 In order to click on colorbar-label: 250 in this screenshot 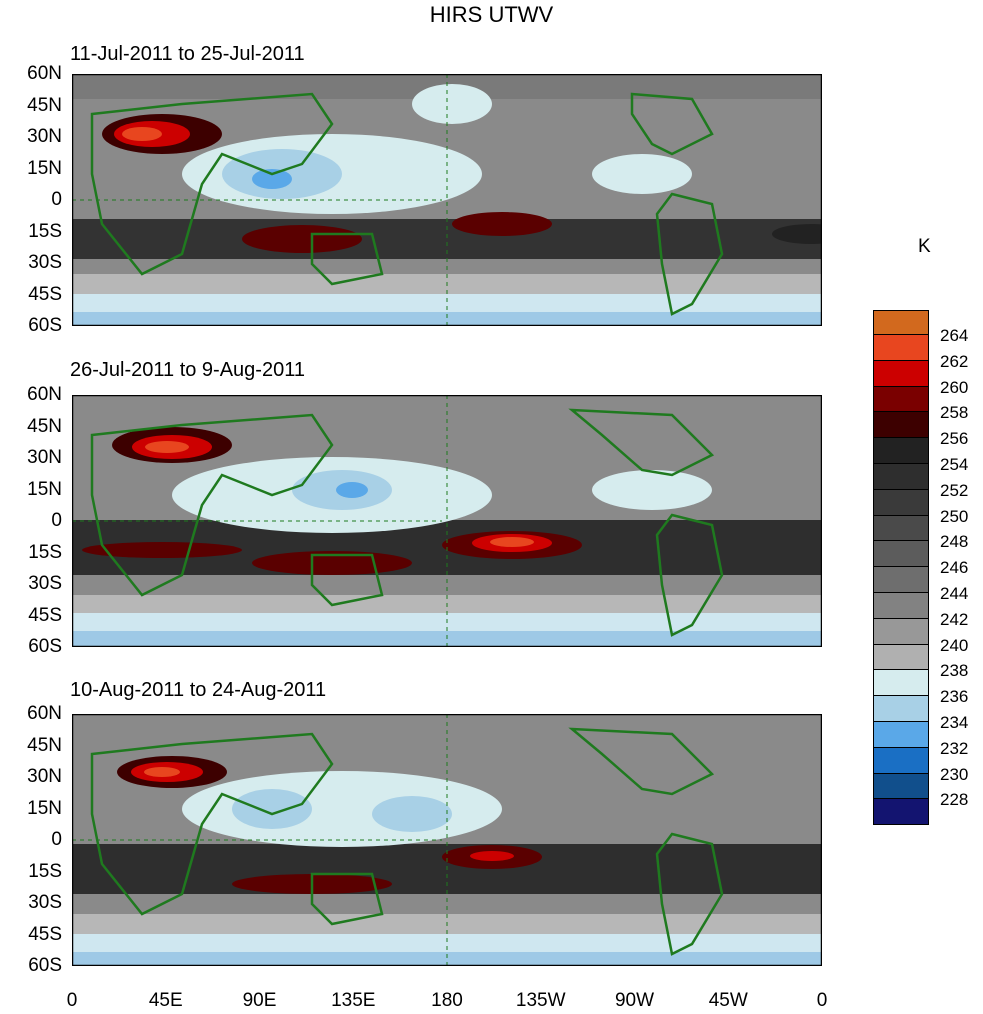, I will do `click(954, 516)`.